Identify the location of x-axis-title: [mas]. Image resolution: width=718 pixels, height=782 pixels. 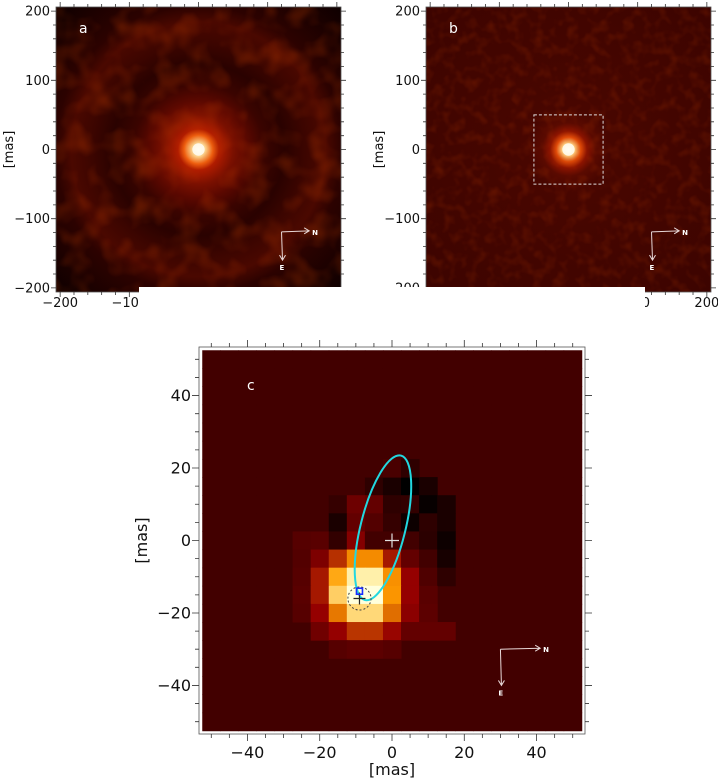
(392, 769).